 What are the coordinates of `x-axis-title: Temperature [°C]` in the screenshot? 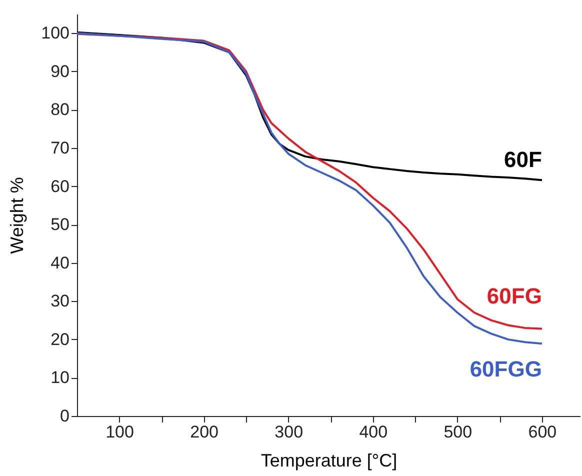 It's located at (329, 460).